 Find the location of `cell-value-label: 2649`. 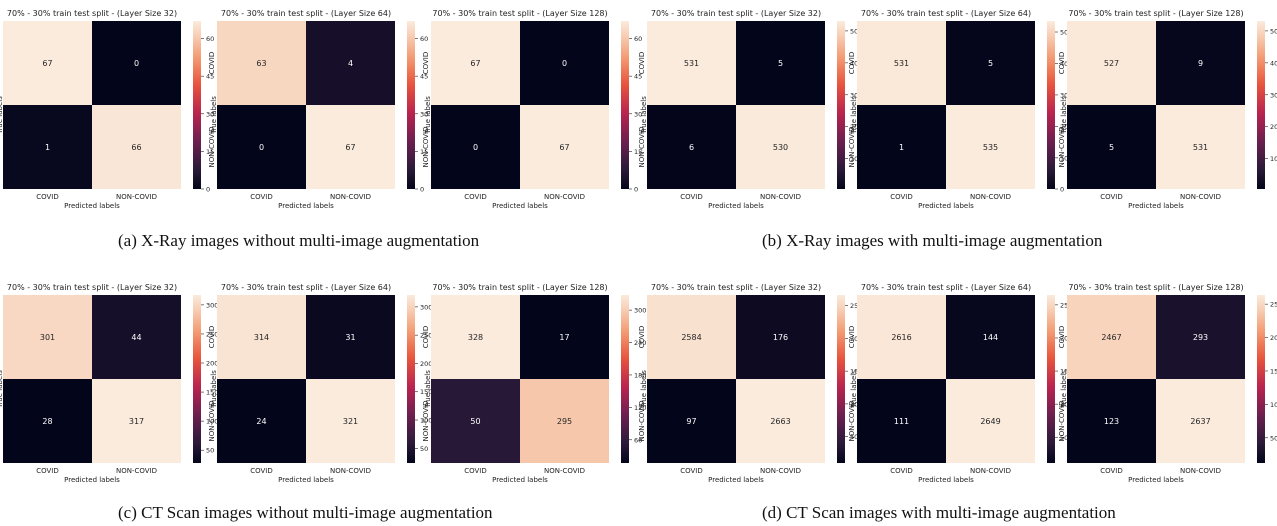

cell-value-label: 2649 is located at coordinates (990, 421).